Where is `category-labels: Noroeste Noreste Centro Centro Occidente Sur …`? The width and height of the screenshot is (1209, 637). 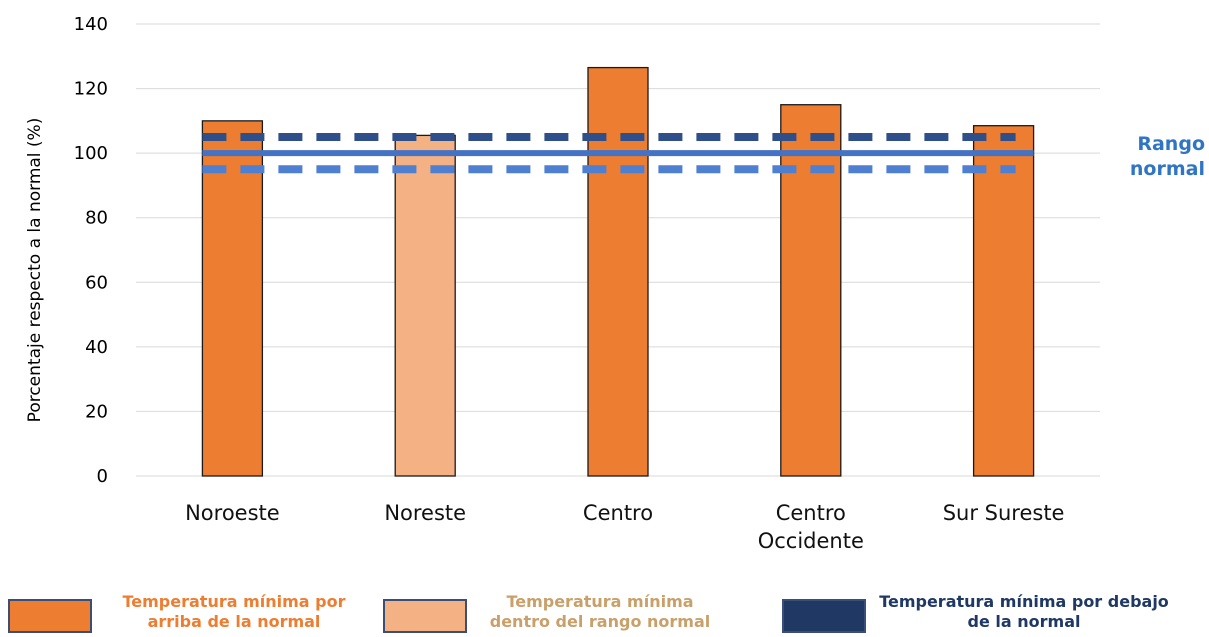 category-labels: Noroeste Noreste Centro Centro Occidente Sur … is located at coordinates (624, 527).